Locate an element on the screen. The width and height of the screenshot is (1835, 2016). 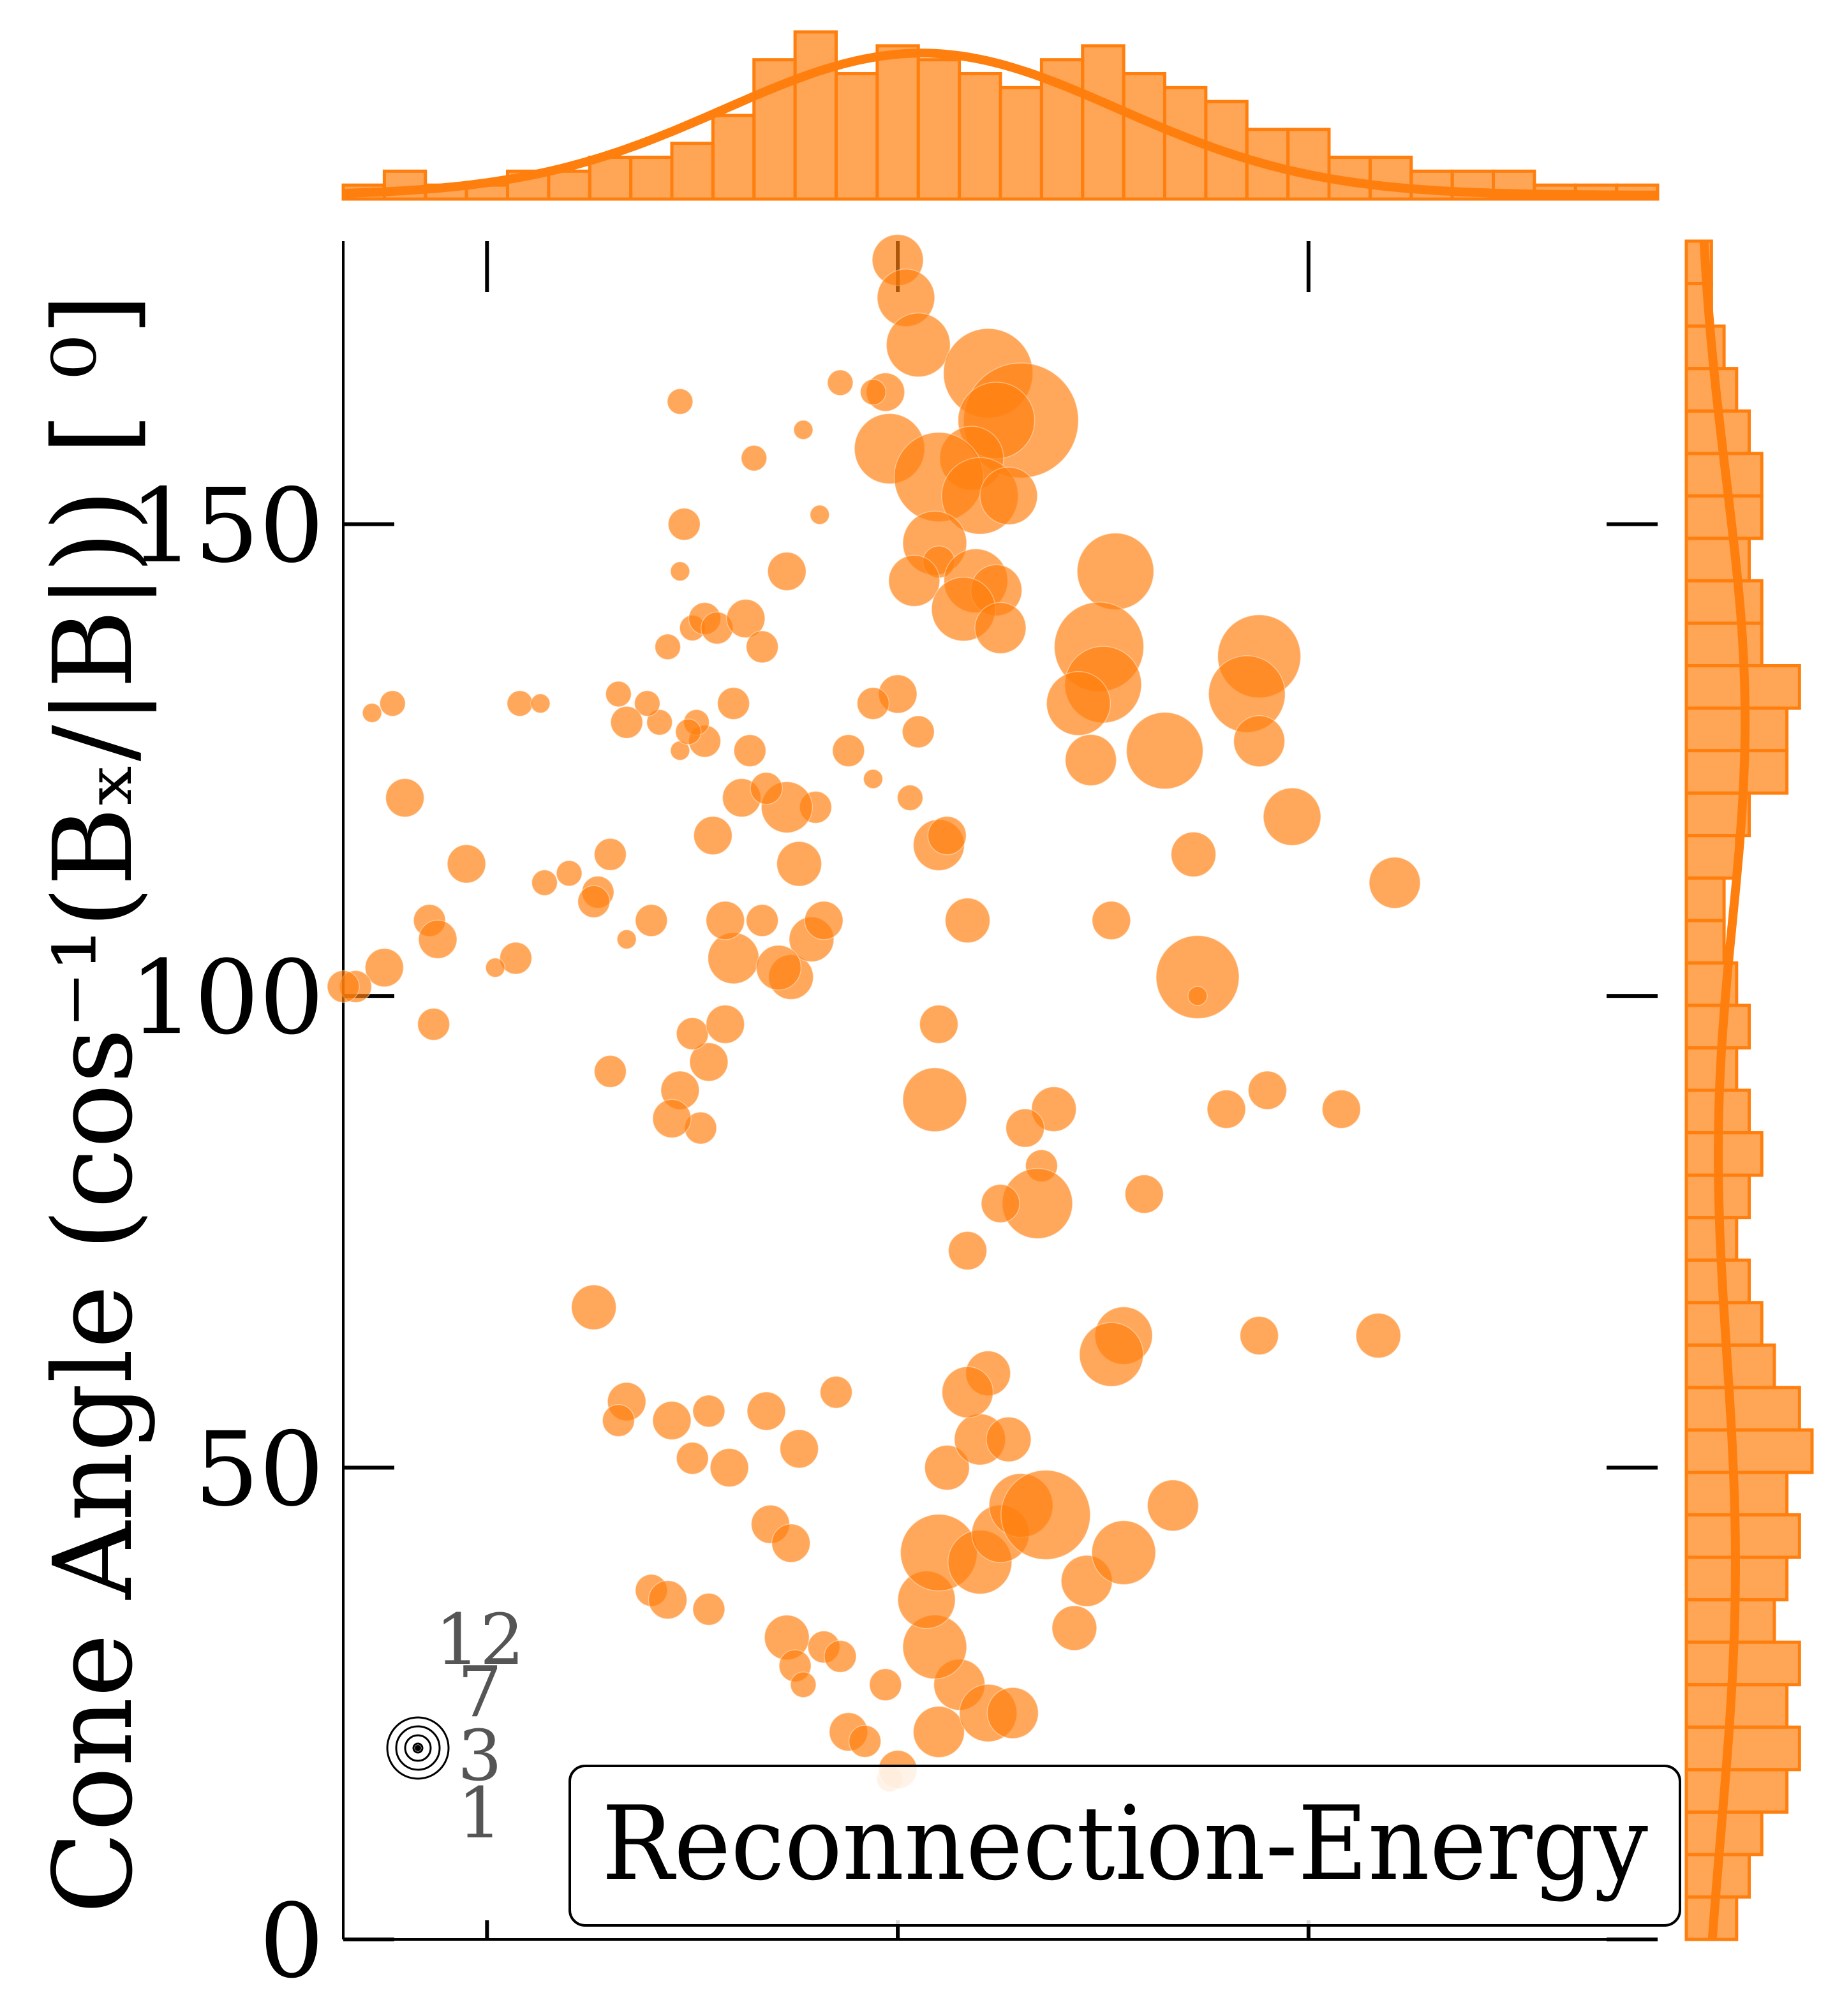
annotation-box: Reconnection-Energy is located at coordinates (1125, 1846).